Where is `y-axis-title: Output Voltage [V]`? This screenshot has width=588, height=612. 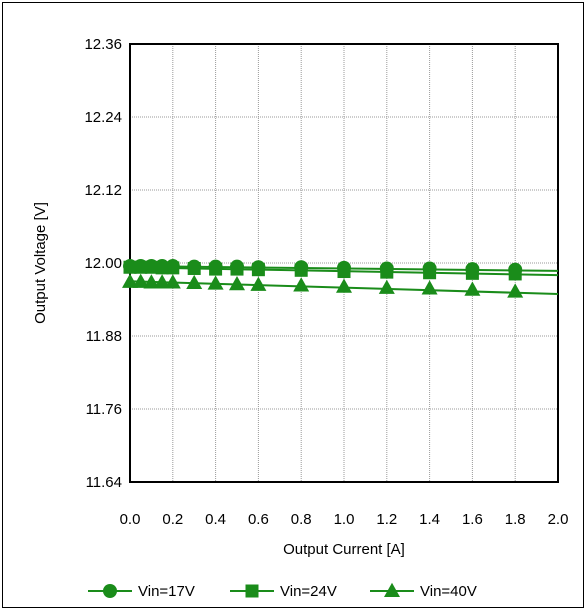 y-axis-title: Output Voltage [V] is located at coordinates (40, 263).